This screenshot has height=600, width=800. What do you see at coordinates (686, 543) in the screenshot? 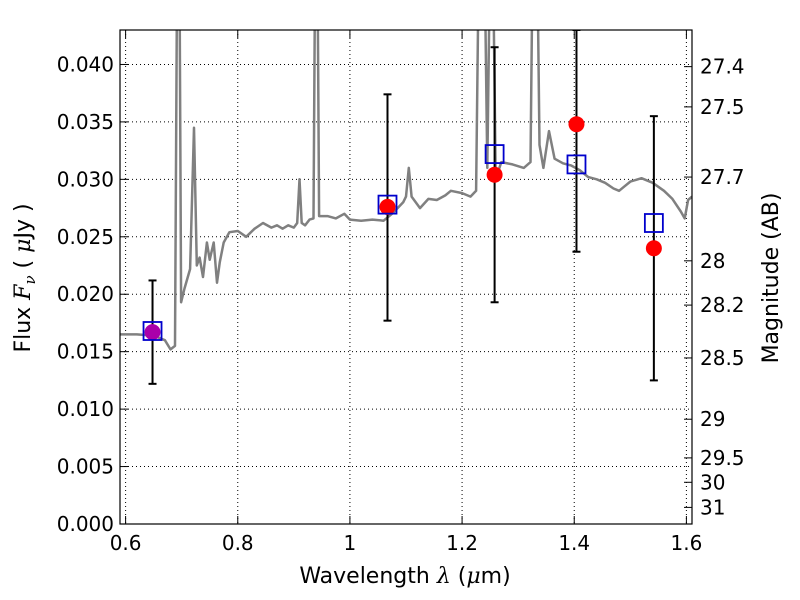
I see `x-tick-label: 1.6` at bounding box center [686, 543].